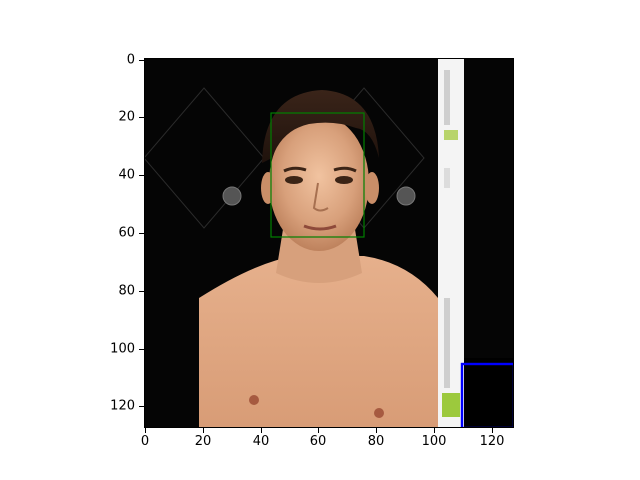  What do you see at coordinates (122, 349) in the screenshot?
I see `y-tick-label: 100` at bounding box center [122, 349].